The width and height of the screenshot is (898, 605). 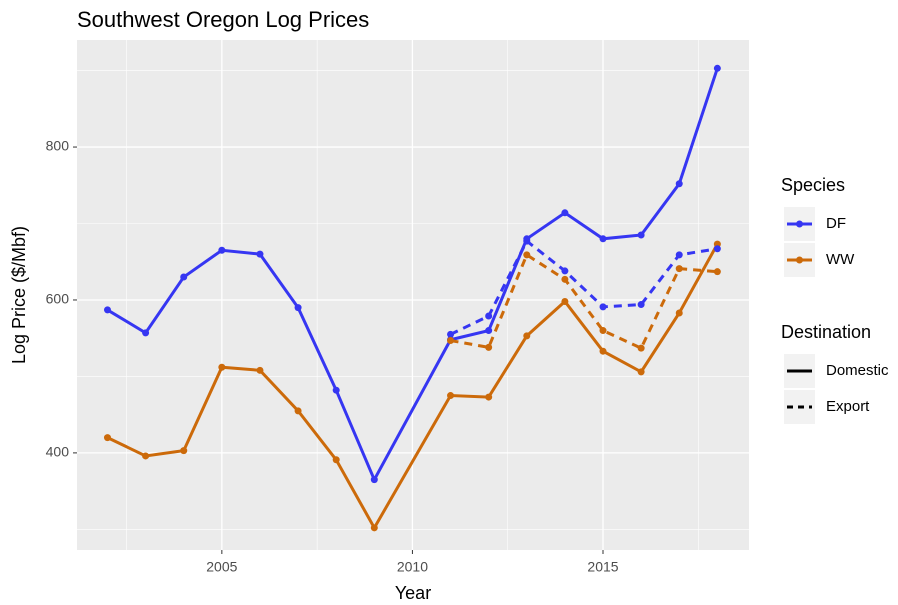 I want to click on x-tick-label: 2015, so click(x=602, y=567).